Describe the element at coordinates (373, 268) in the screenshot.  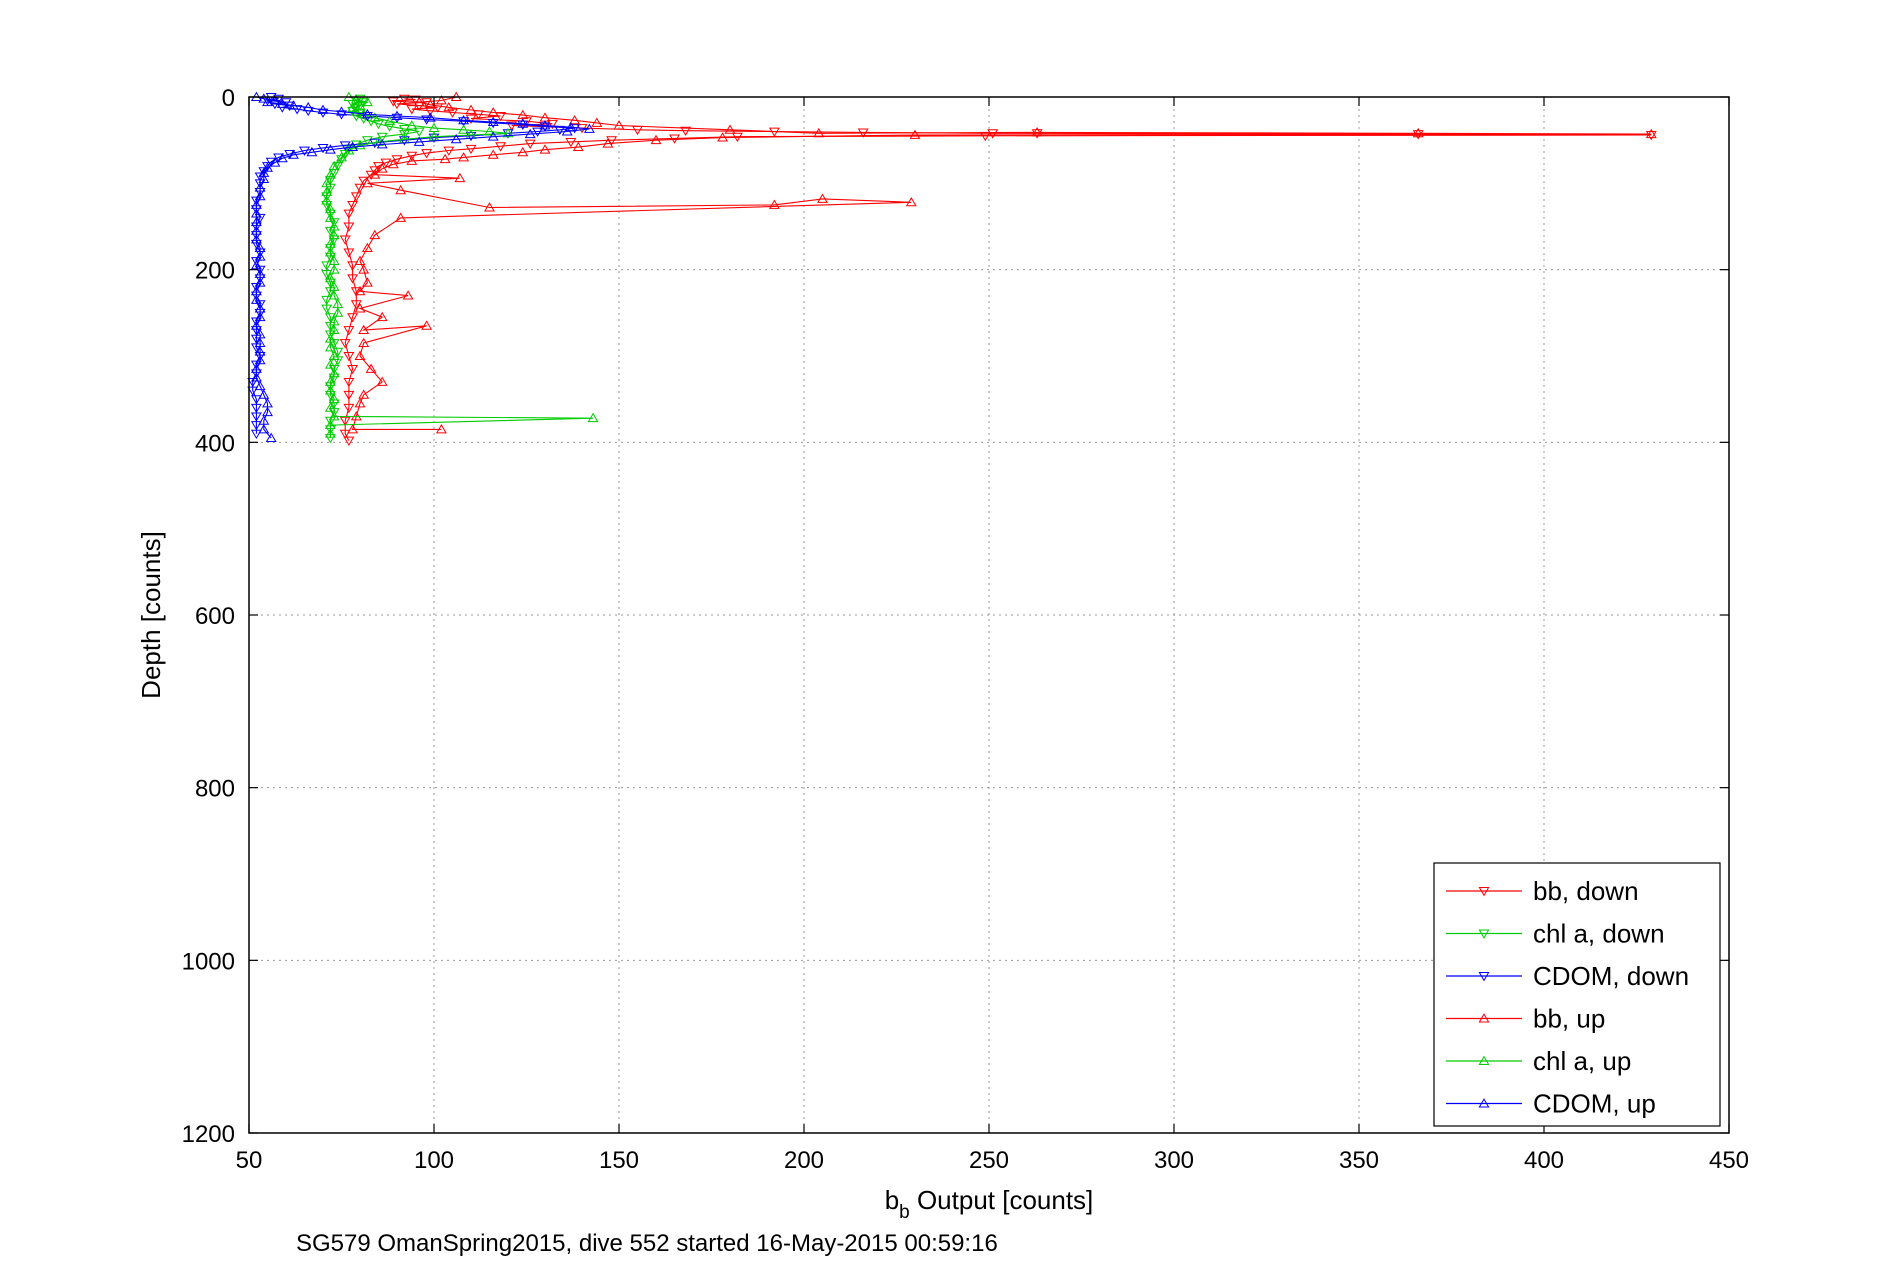
I see `series-line` at that location.